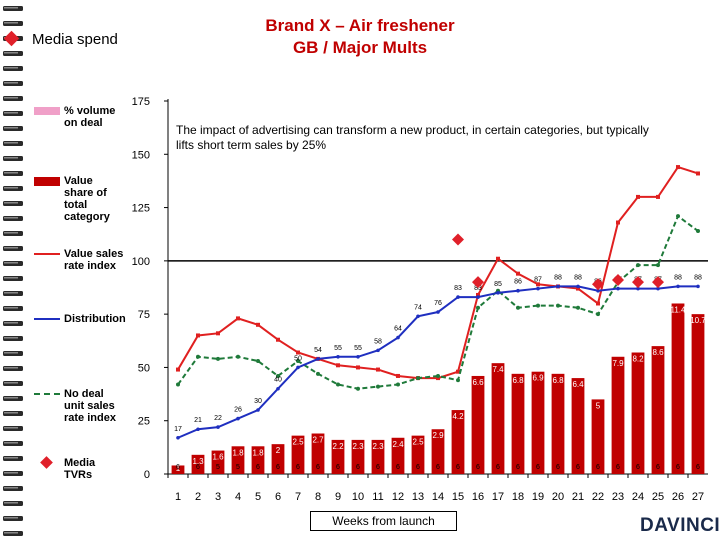  Describe the element at coordinates (578, 497) in the screenshot. I see `x-tick-label: 21` at that location.